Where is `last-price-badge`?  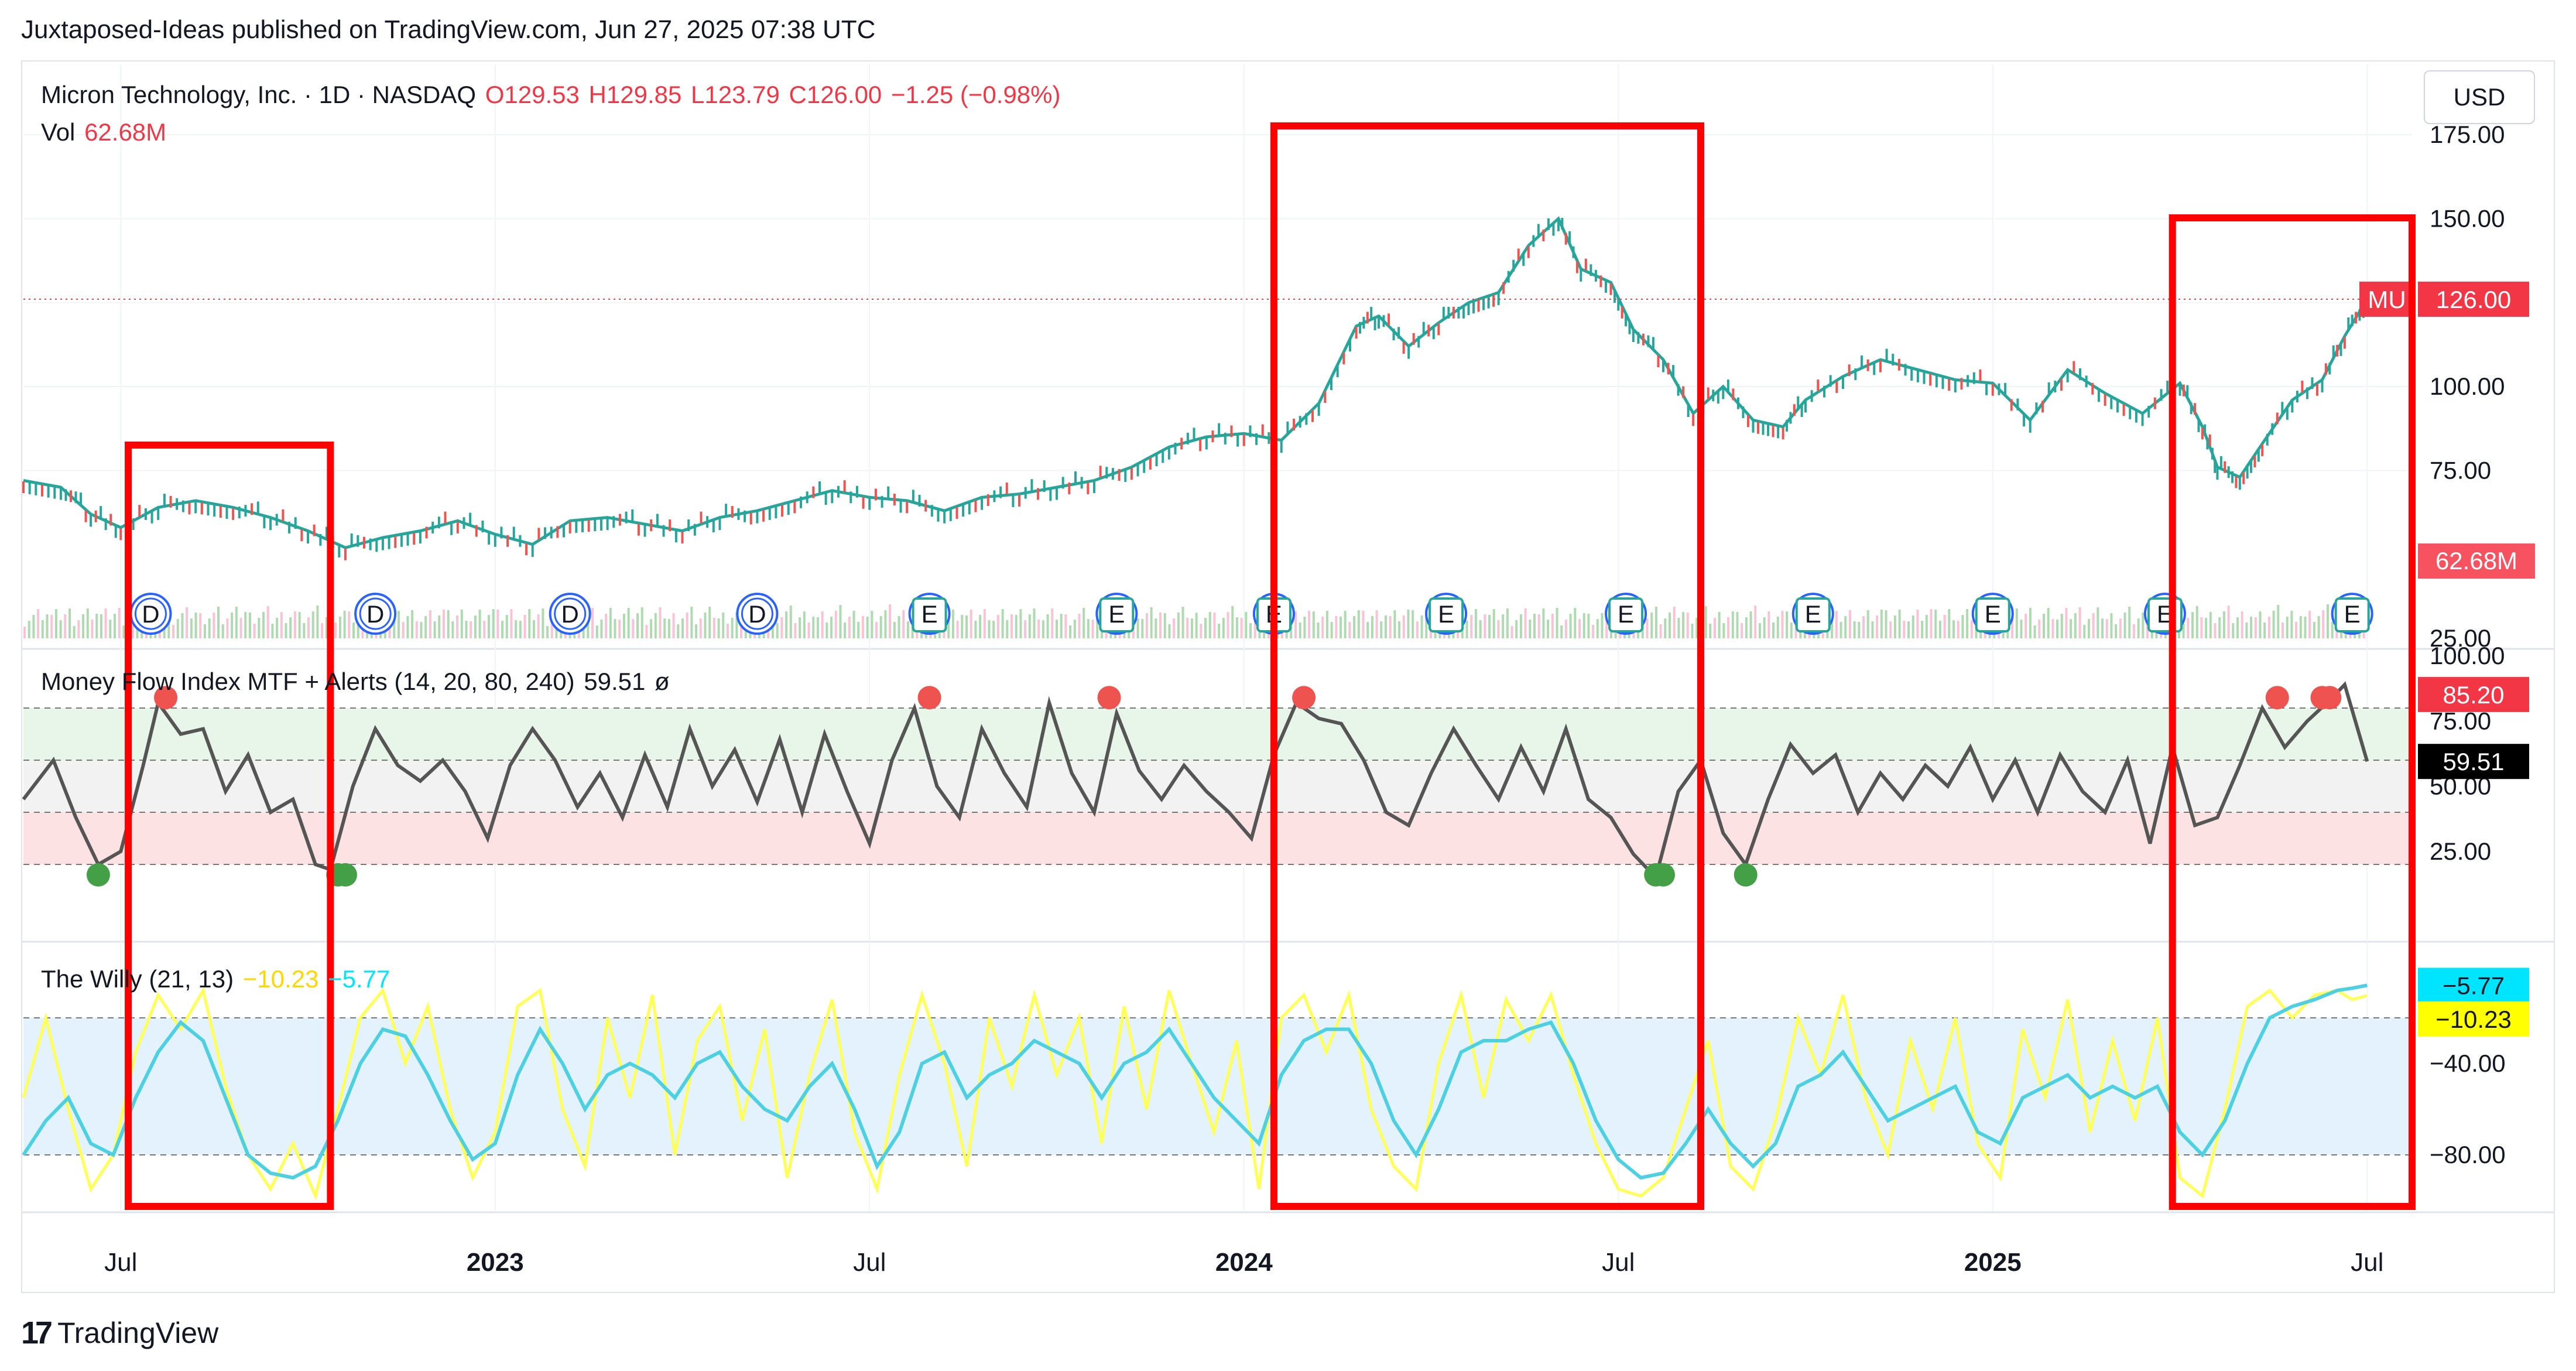 last-price-badge is located at coordinates (2473, 299).